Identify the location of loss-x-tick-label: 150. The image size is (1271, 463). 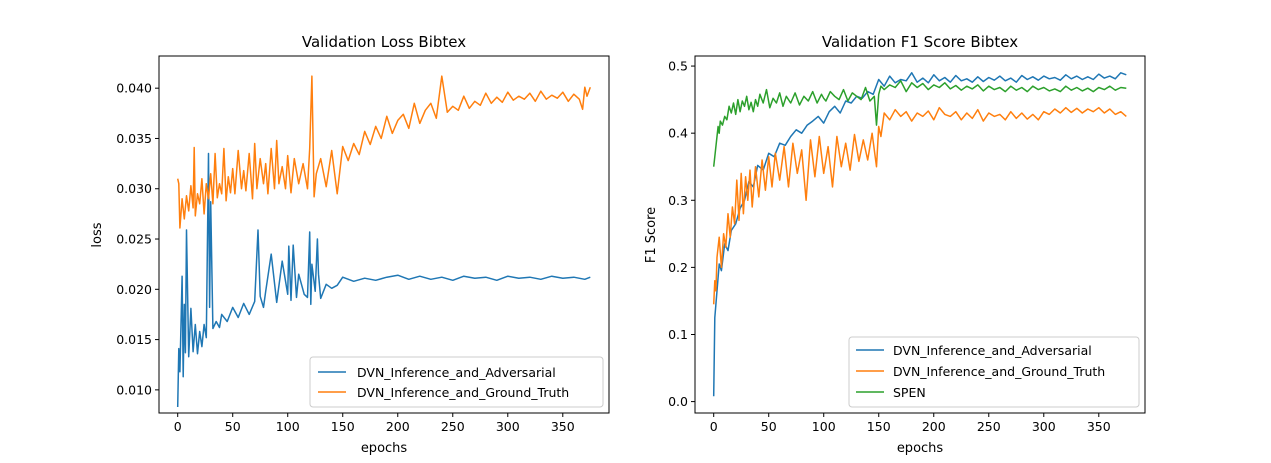
(343, 426).